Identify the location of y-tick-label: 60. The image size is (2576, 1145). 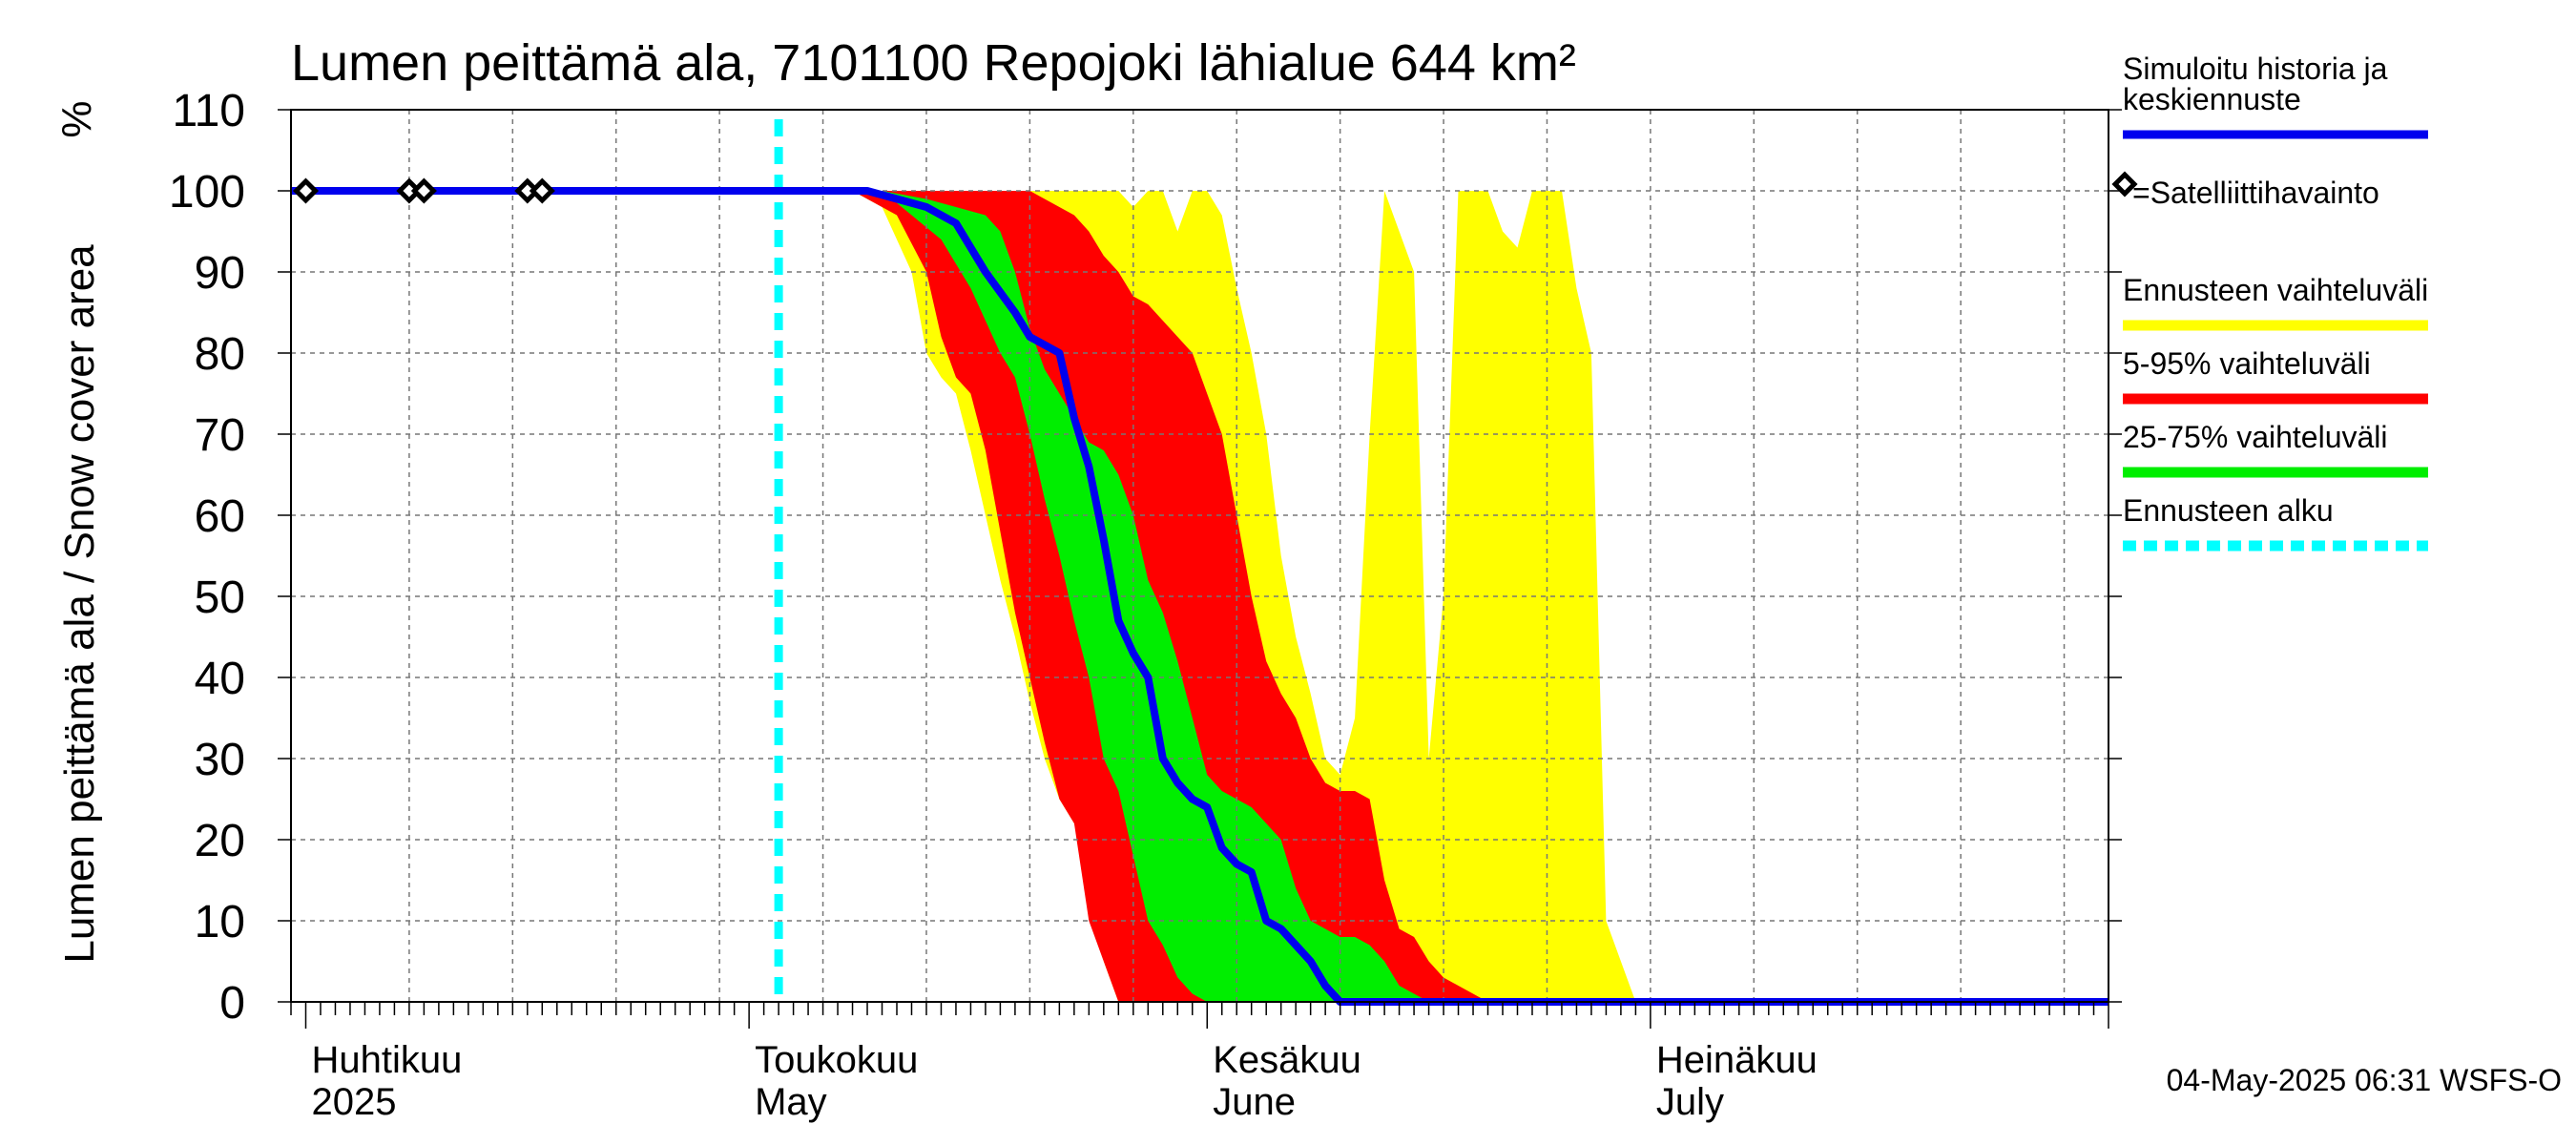
(220, 516).